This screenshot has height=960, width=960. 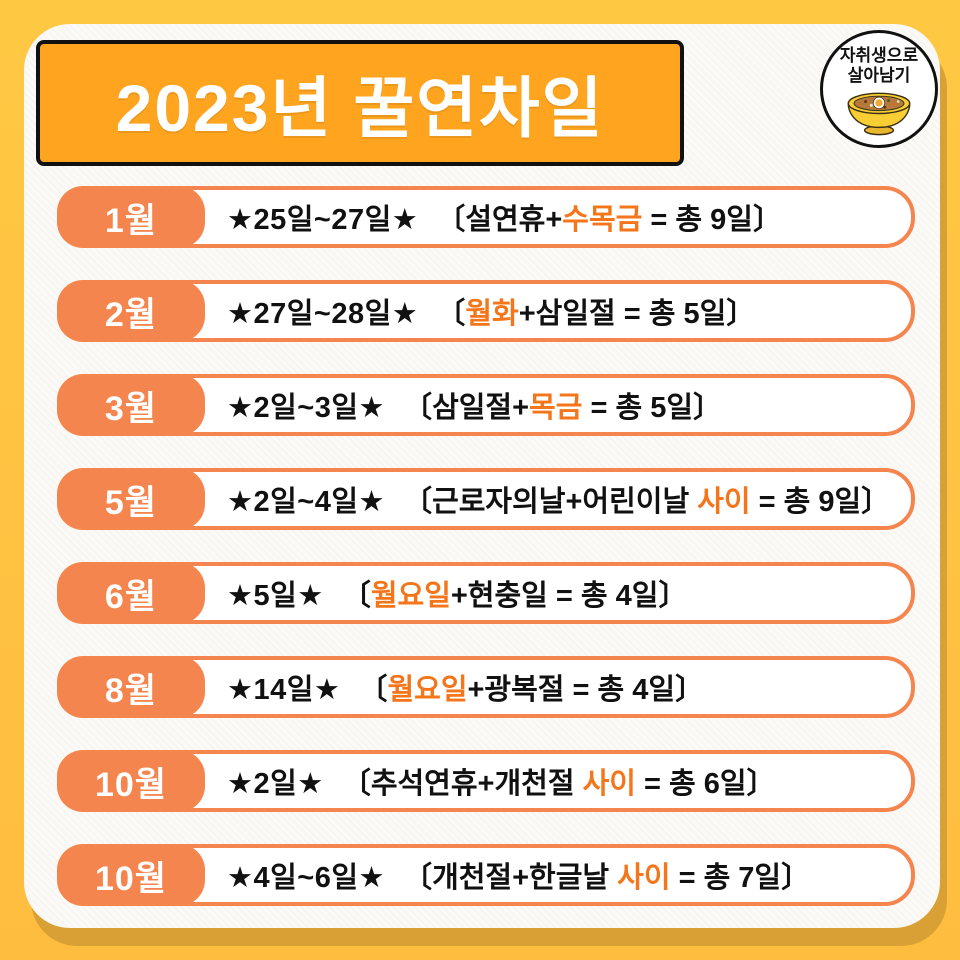 I want to click on row-text: ★14일★ 〔월요일+광복절 = 총 4일〕, so click(x=564, y=687).